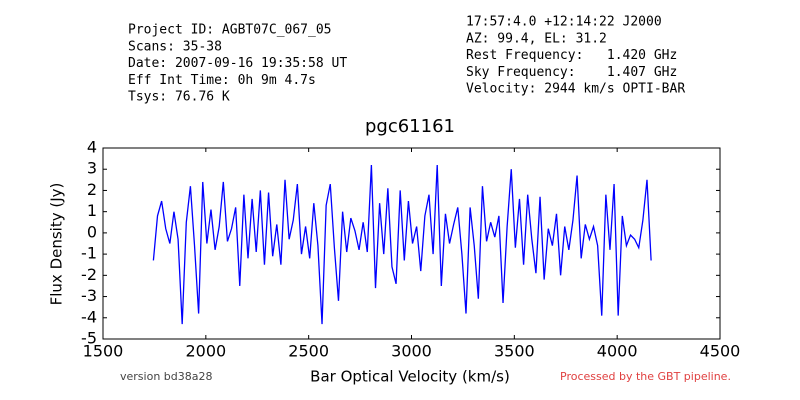 The image size is (800, 400). Describe the element at coordinates (92, 168) in the screenshot. I see `y-tick-label: 3` at that location.